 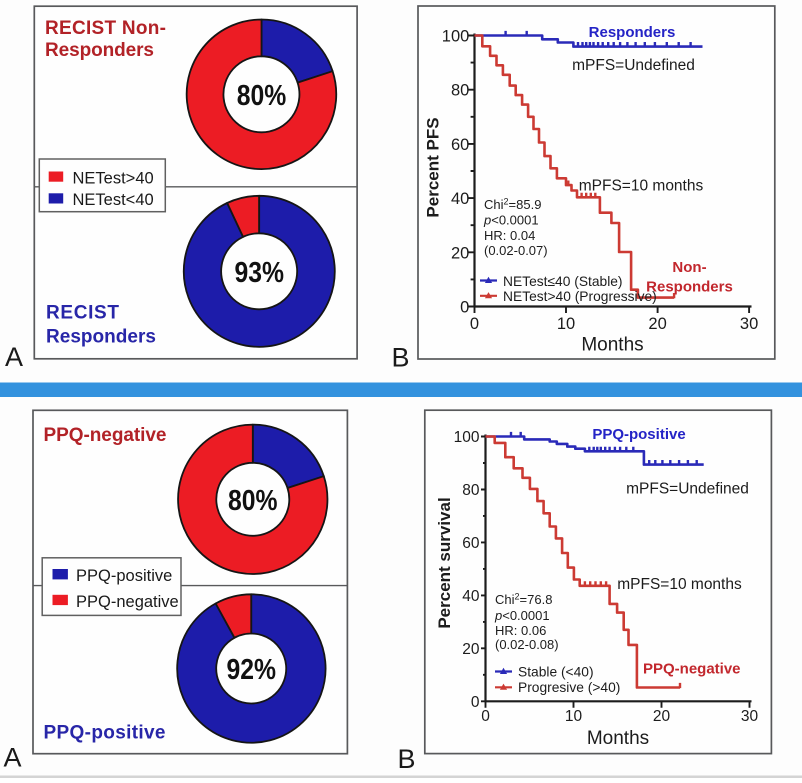 I want to click on svg-text: 93%, so click(x=259, y=273).